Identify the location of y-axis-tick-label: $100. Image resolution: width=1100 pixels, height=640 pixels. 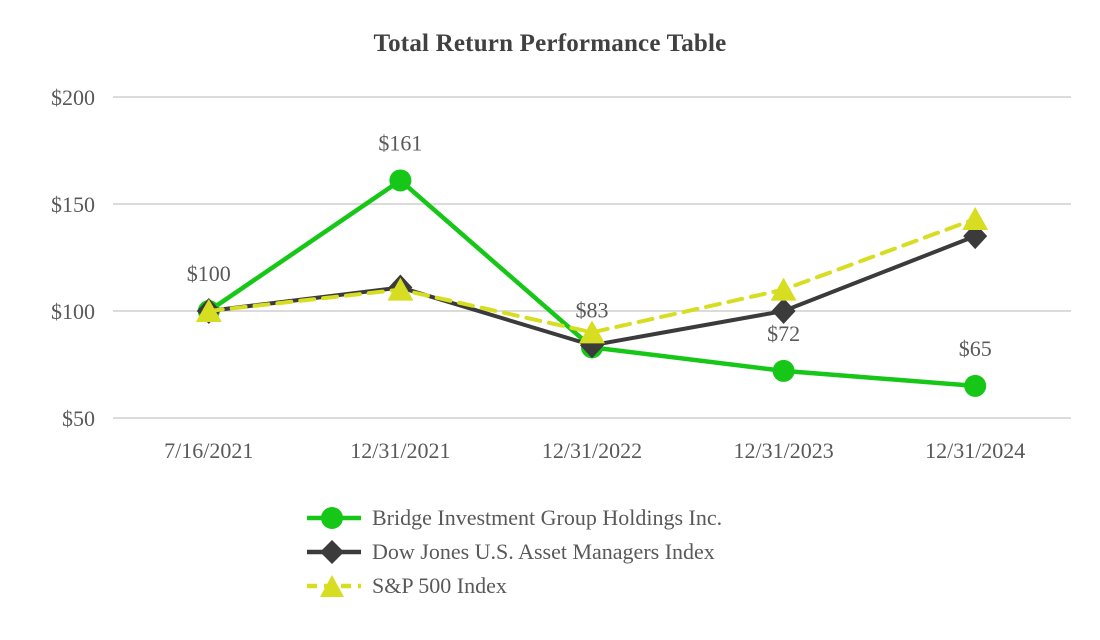
(73, 311).